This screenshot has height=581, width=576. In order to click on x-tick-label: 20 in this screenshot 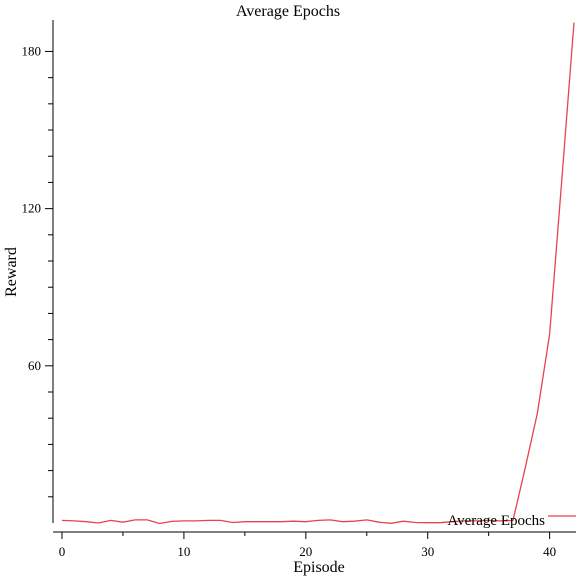, I will do `click(305, 551)`.